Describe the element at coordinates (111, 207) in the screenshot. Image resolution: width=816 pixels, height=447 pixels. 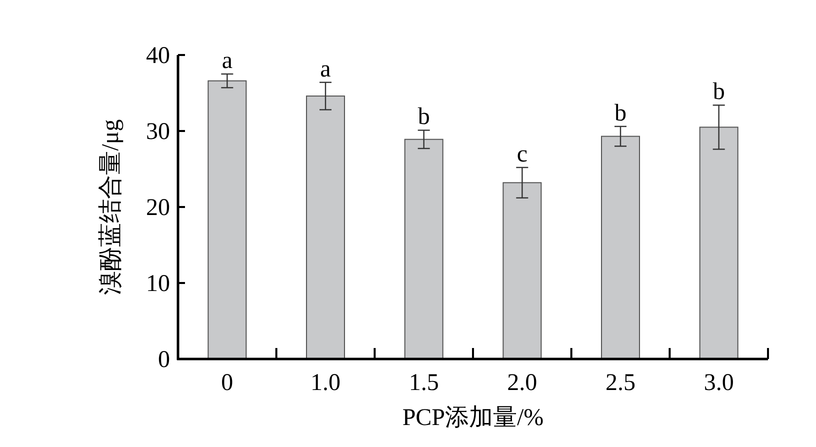
I see `y-axis-title: 溴酚蓝结合量/μg` at that location.